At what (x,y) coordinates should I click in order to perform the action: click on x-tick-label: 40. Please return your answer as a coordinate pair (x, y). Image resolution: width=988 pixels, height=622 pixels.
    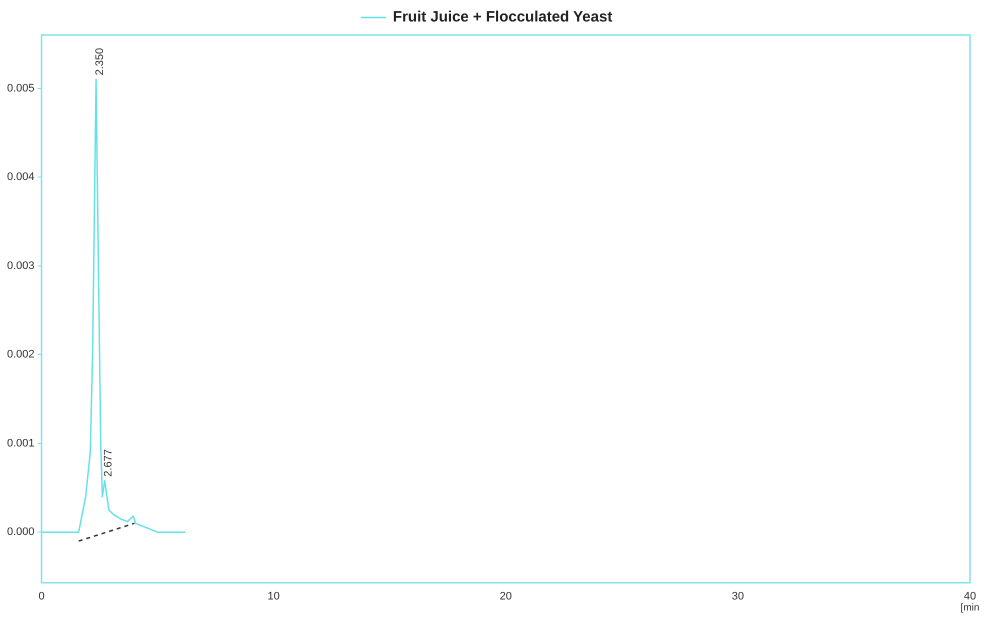
    Looking at the image, I should click on (970, 596).